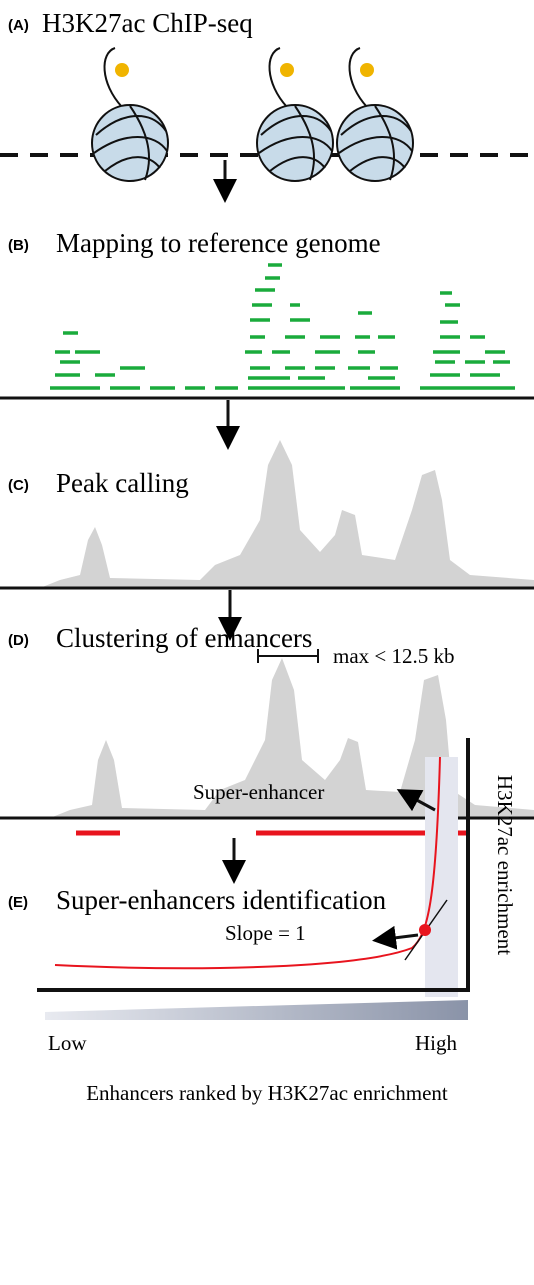  Describe the element at coordinates (394, 656) in the screenshot. I see `scale-annotation: max < 12.5 kb` at that location.